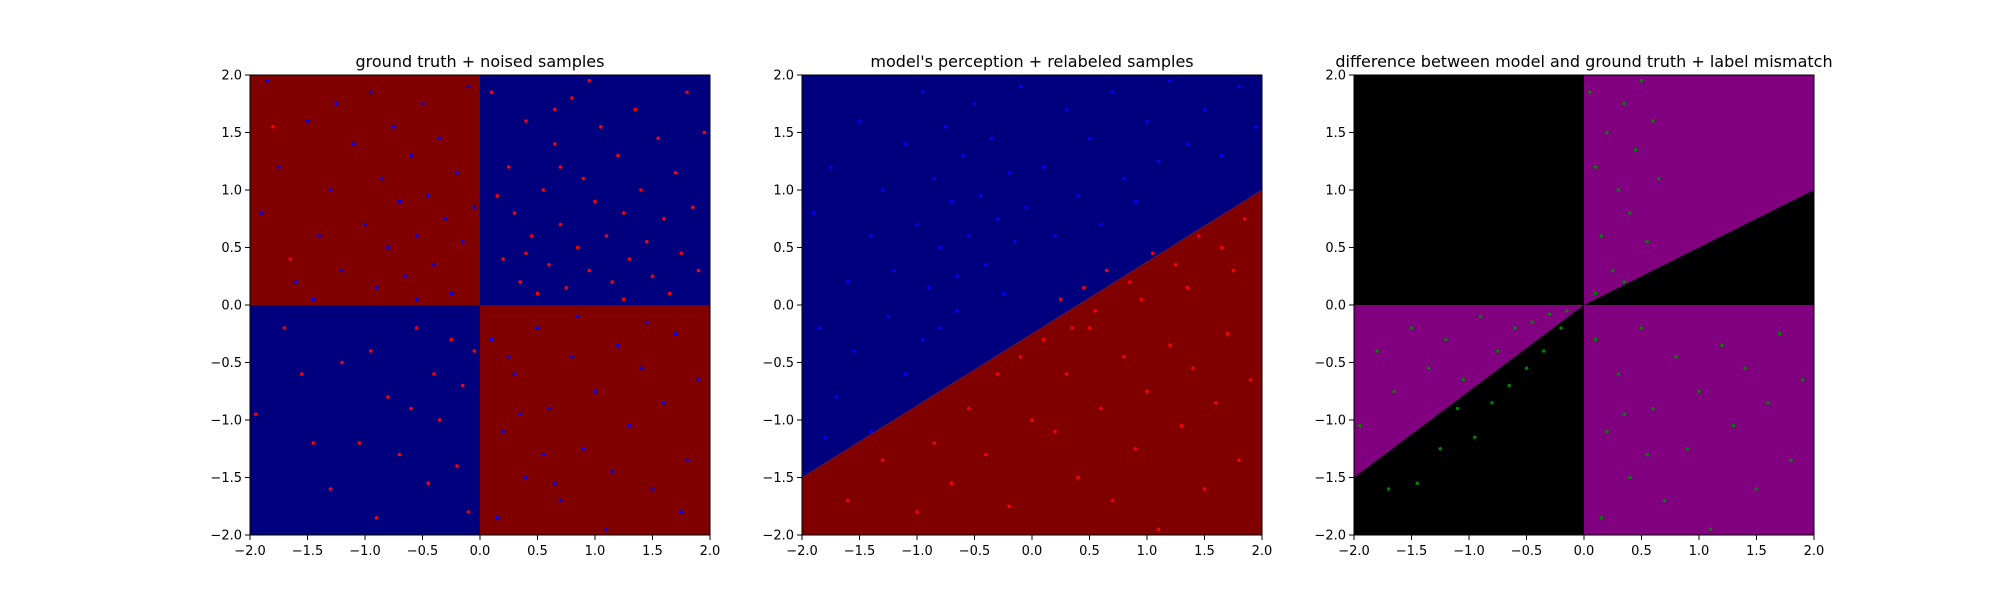  Describe the element at coordinates (778, 478) in the screenshot. I see `y-tick-label: −1.5` at that location.